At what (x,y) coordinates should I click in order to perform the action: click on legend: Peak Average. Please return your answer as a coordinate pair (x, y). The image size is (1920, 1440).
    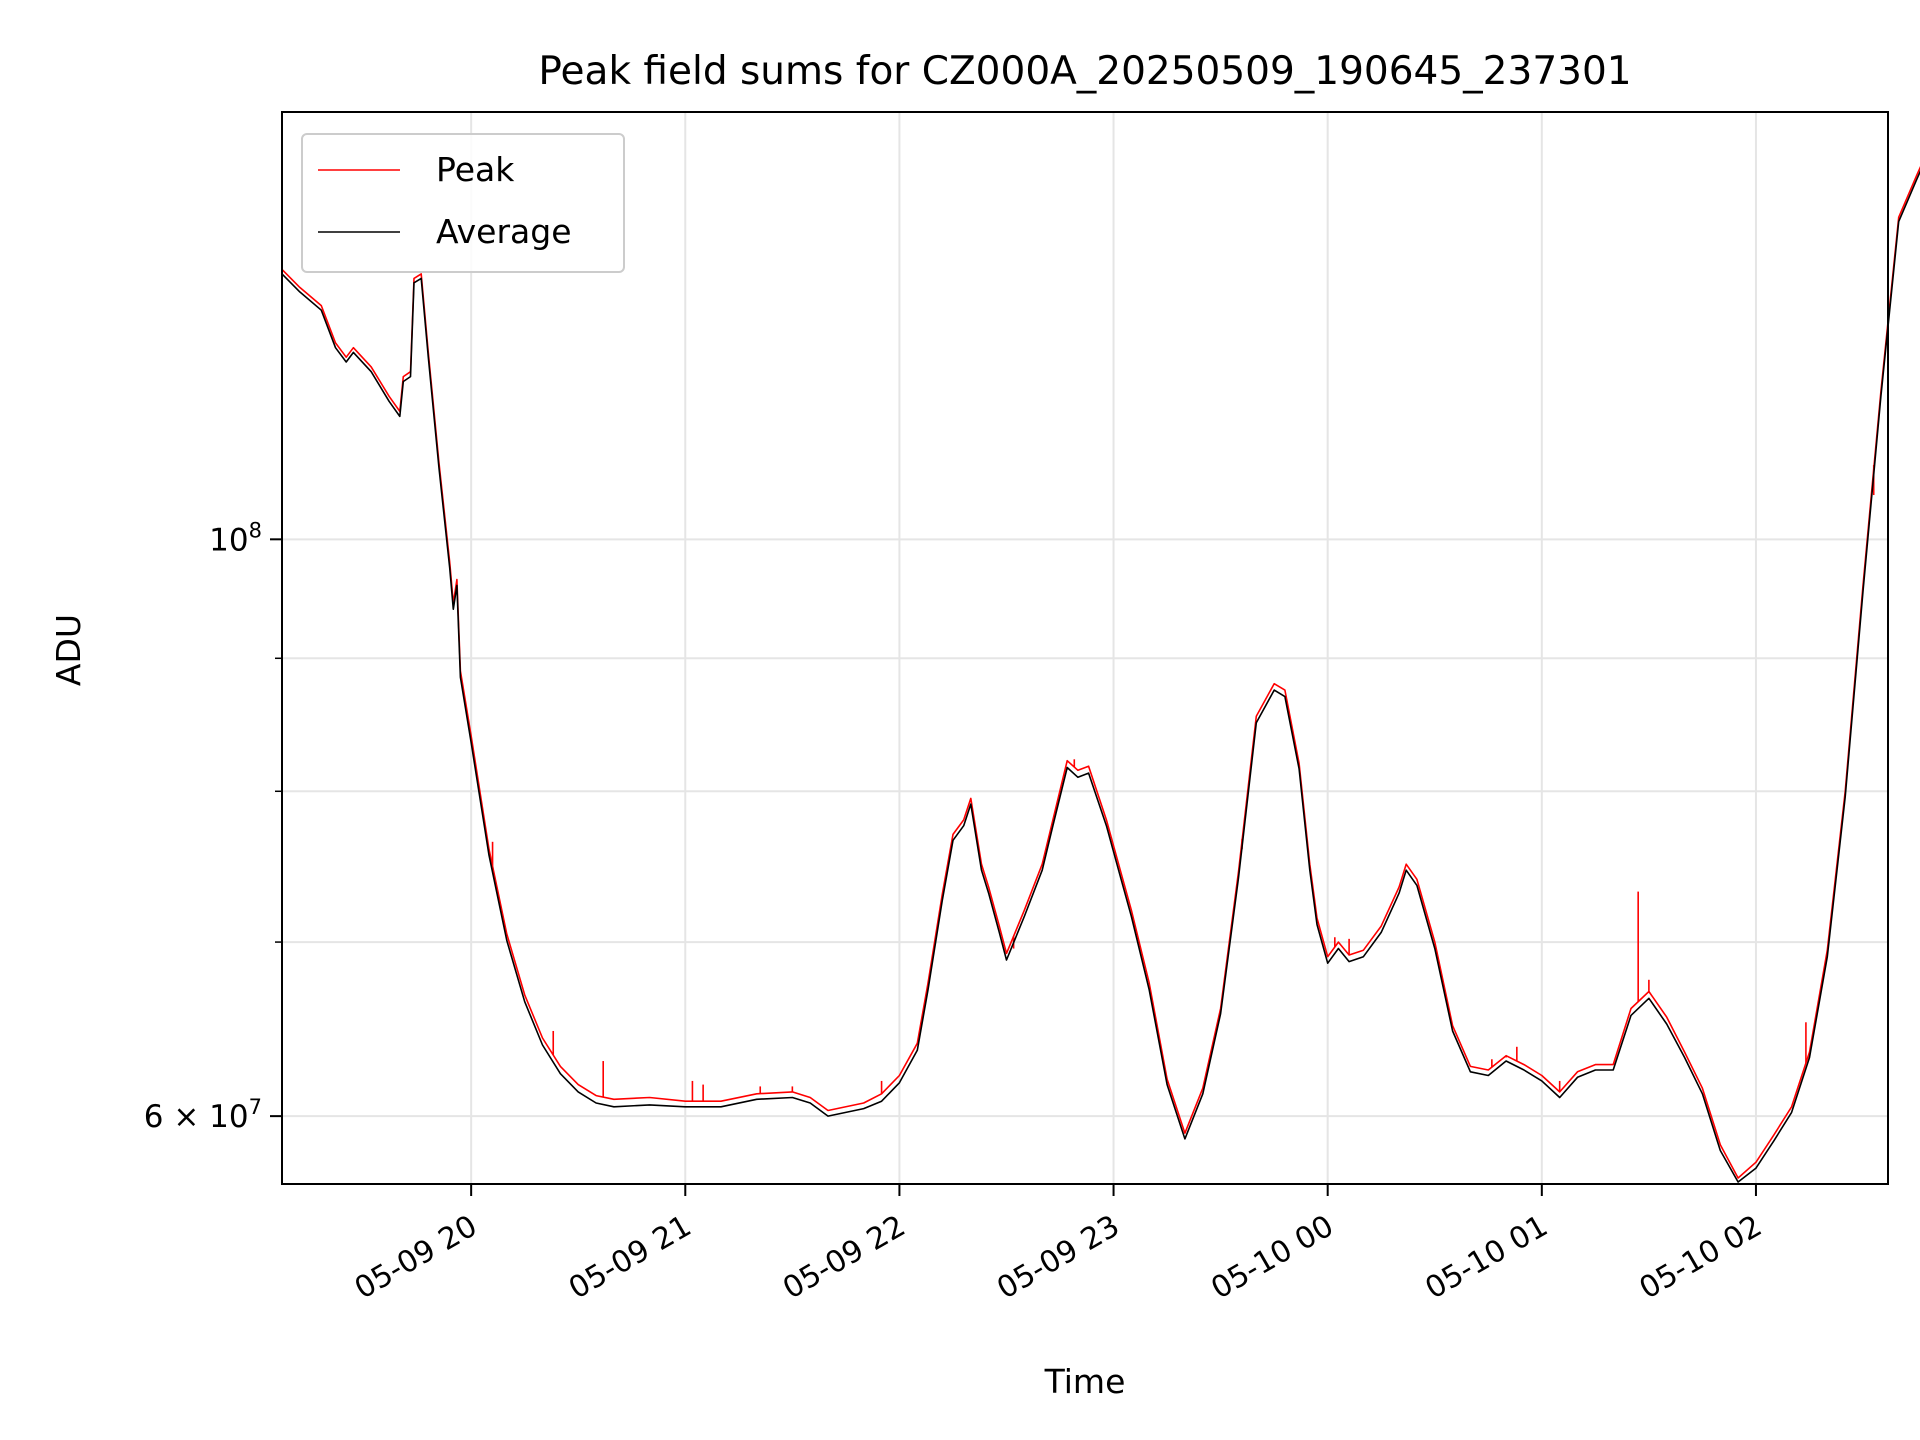
    Looking at the image, I should click on (463, 203).